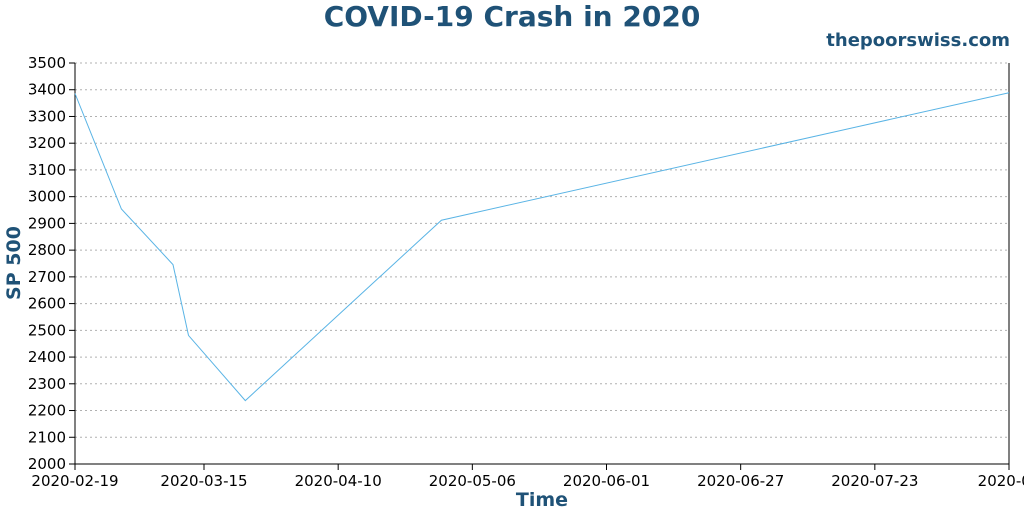  I want to click on x-tick-label: 2020-02-19, so click(74, 481).